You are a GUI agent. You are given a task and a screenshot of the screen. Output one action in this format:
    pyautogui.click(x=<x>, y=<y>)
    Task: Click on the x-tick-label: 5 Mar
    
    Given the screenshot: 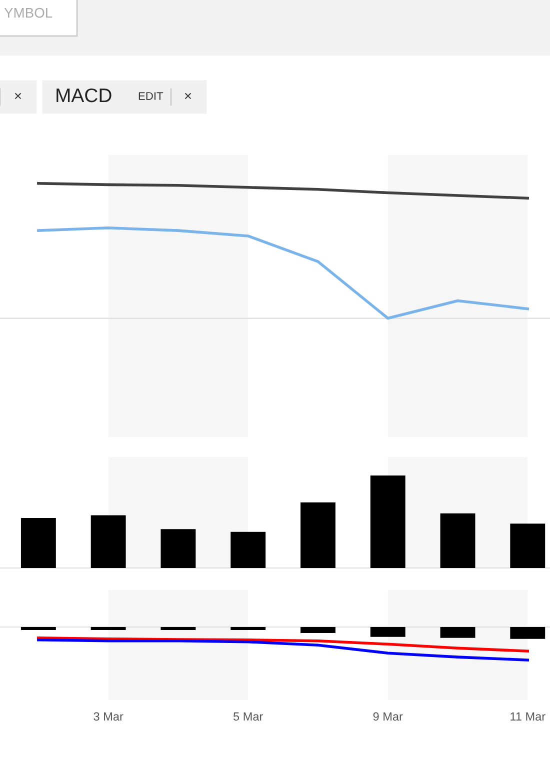 What is the action you would take?
    pyautogui.click(x=248, y=716)
    